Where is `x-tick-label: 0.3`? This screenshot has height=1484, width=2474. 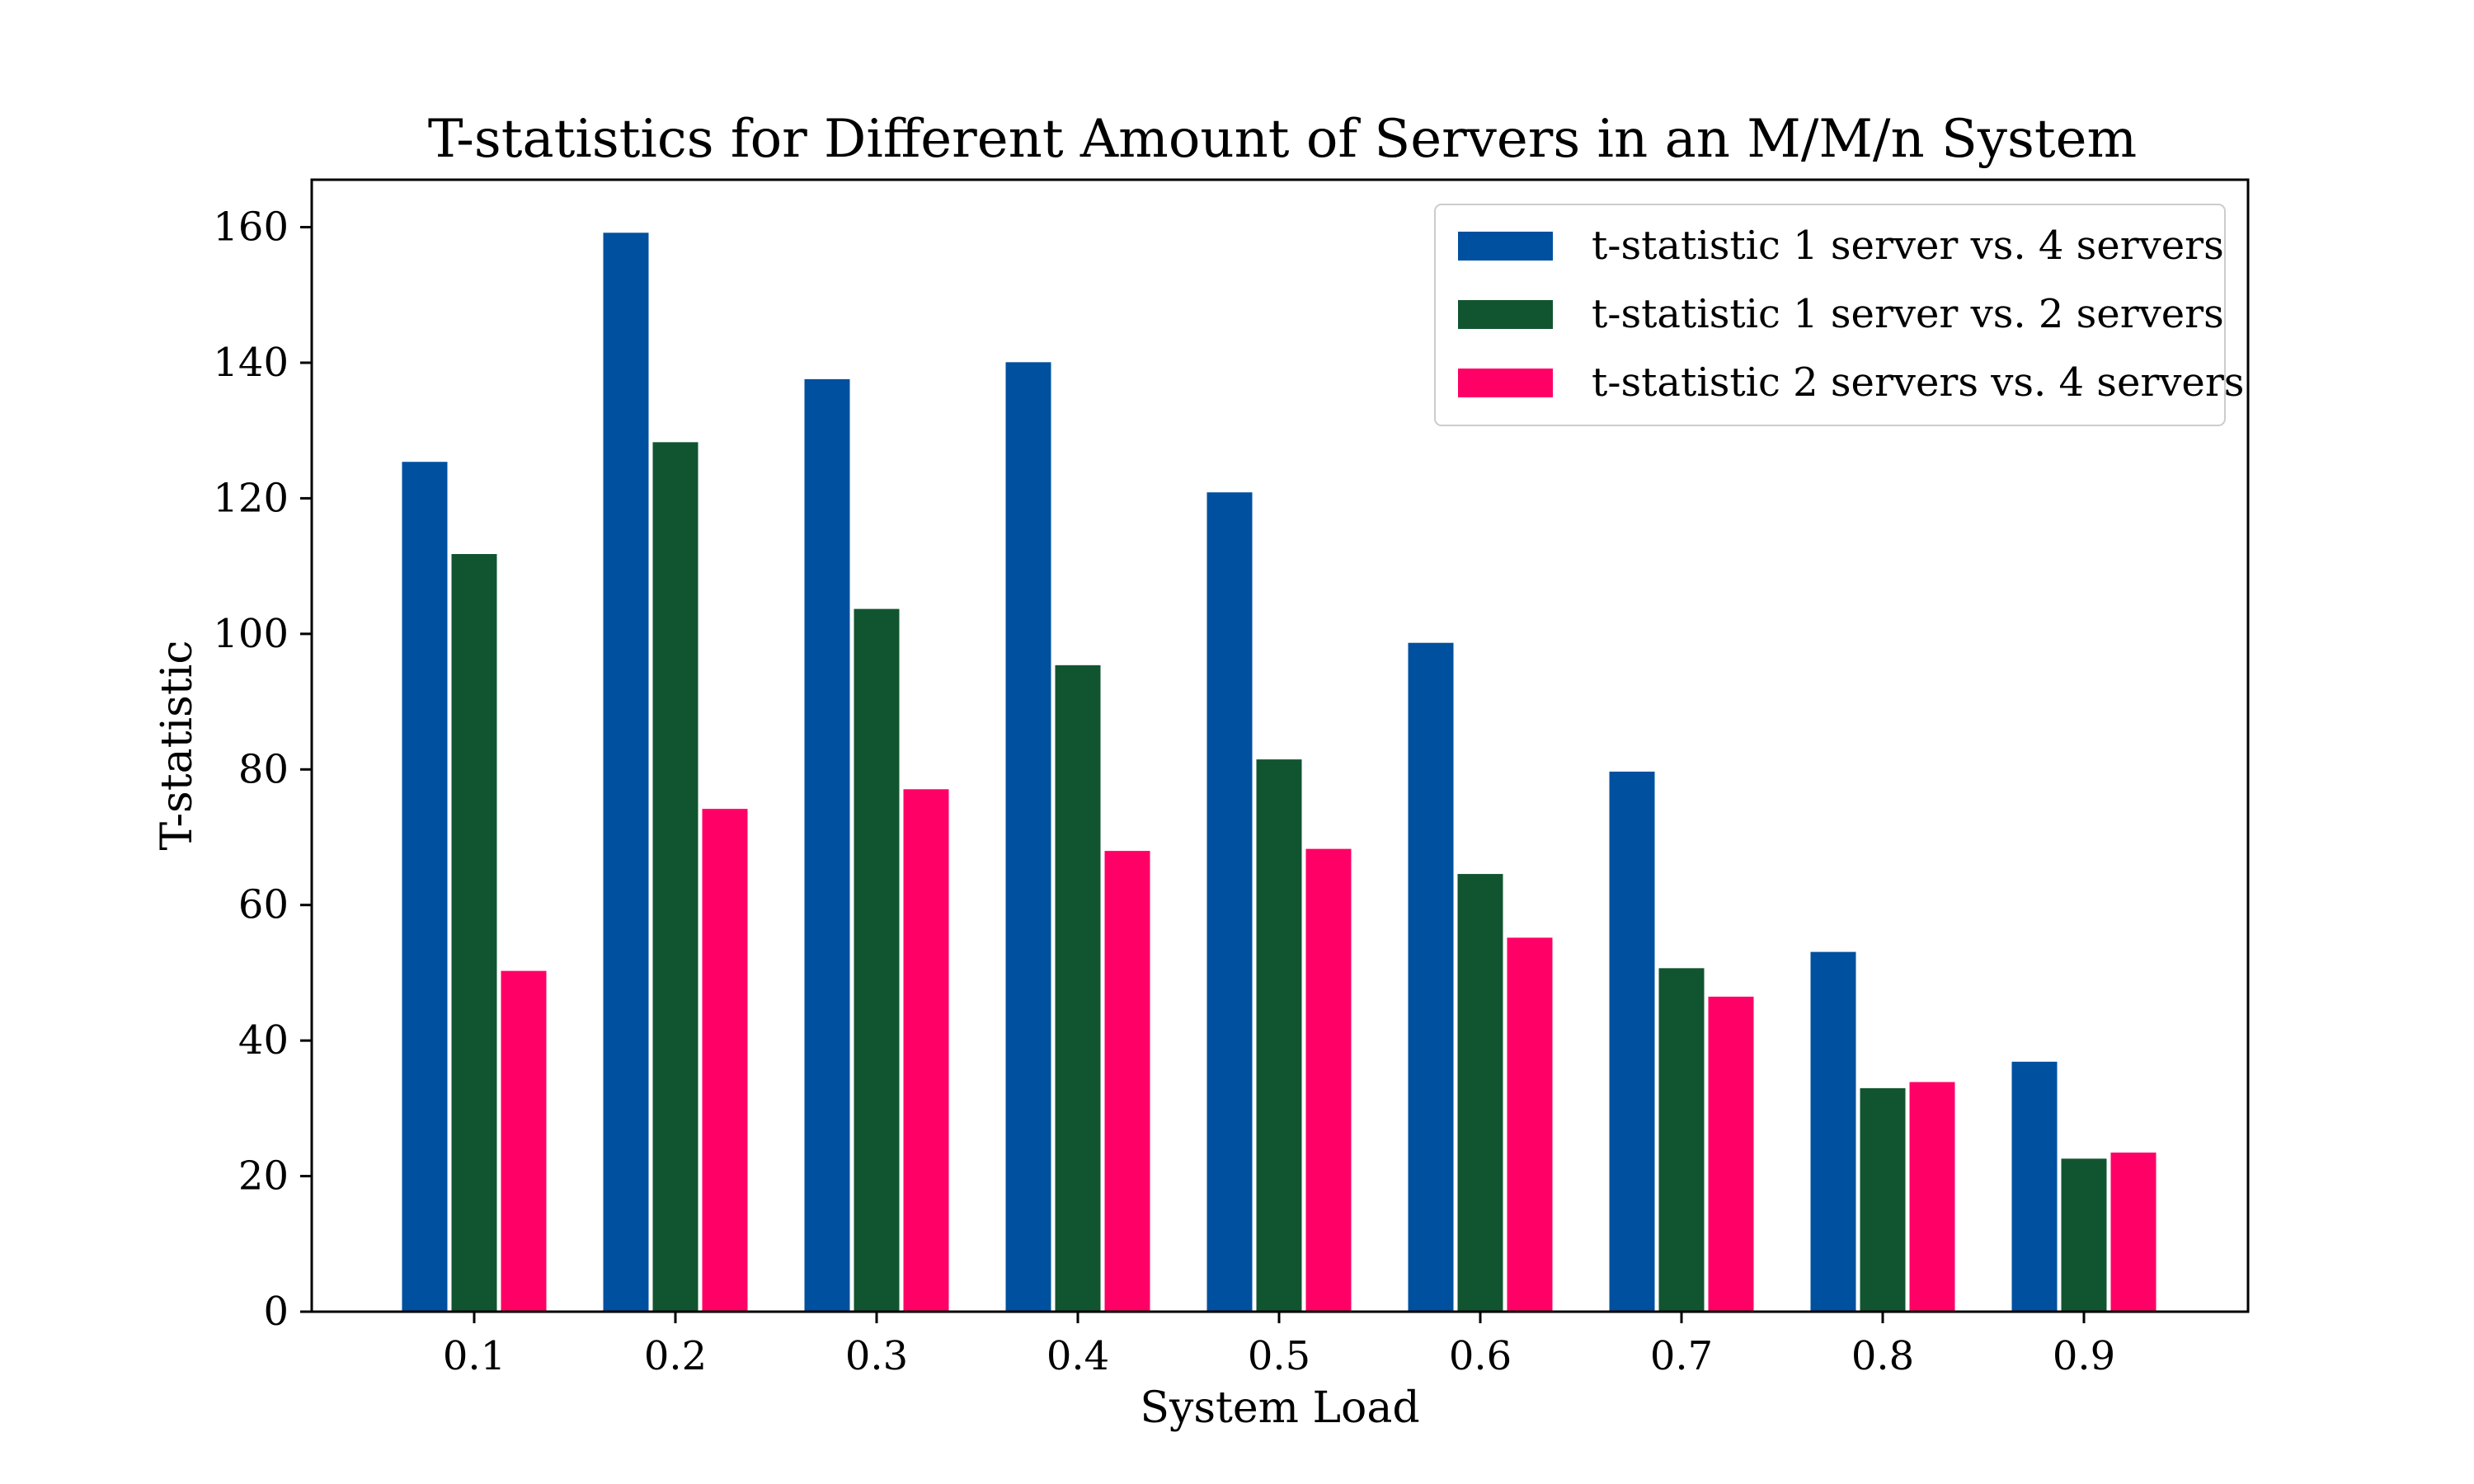
x-tick-label: 0.3 is located at coordinates (876, 1356).